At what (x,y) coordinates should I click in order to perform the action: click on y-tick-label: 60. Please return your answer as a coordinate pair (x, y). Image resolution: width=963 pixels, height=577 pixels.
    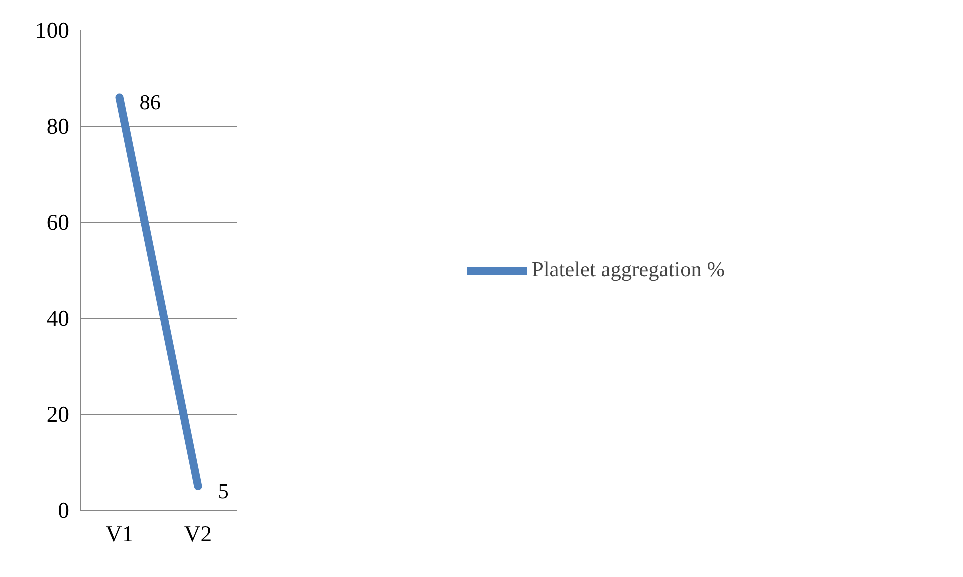
    Looking at the image, I should click on (58, 222).